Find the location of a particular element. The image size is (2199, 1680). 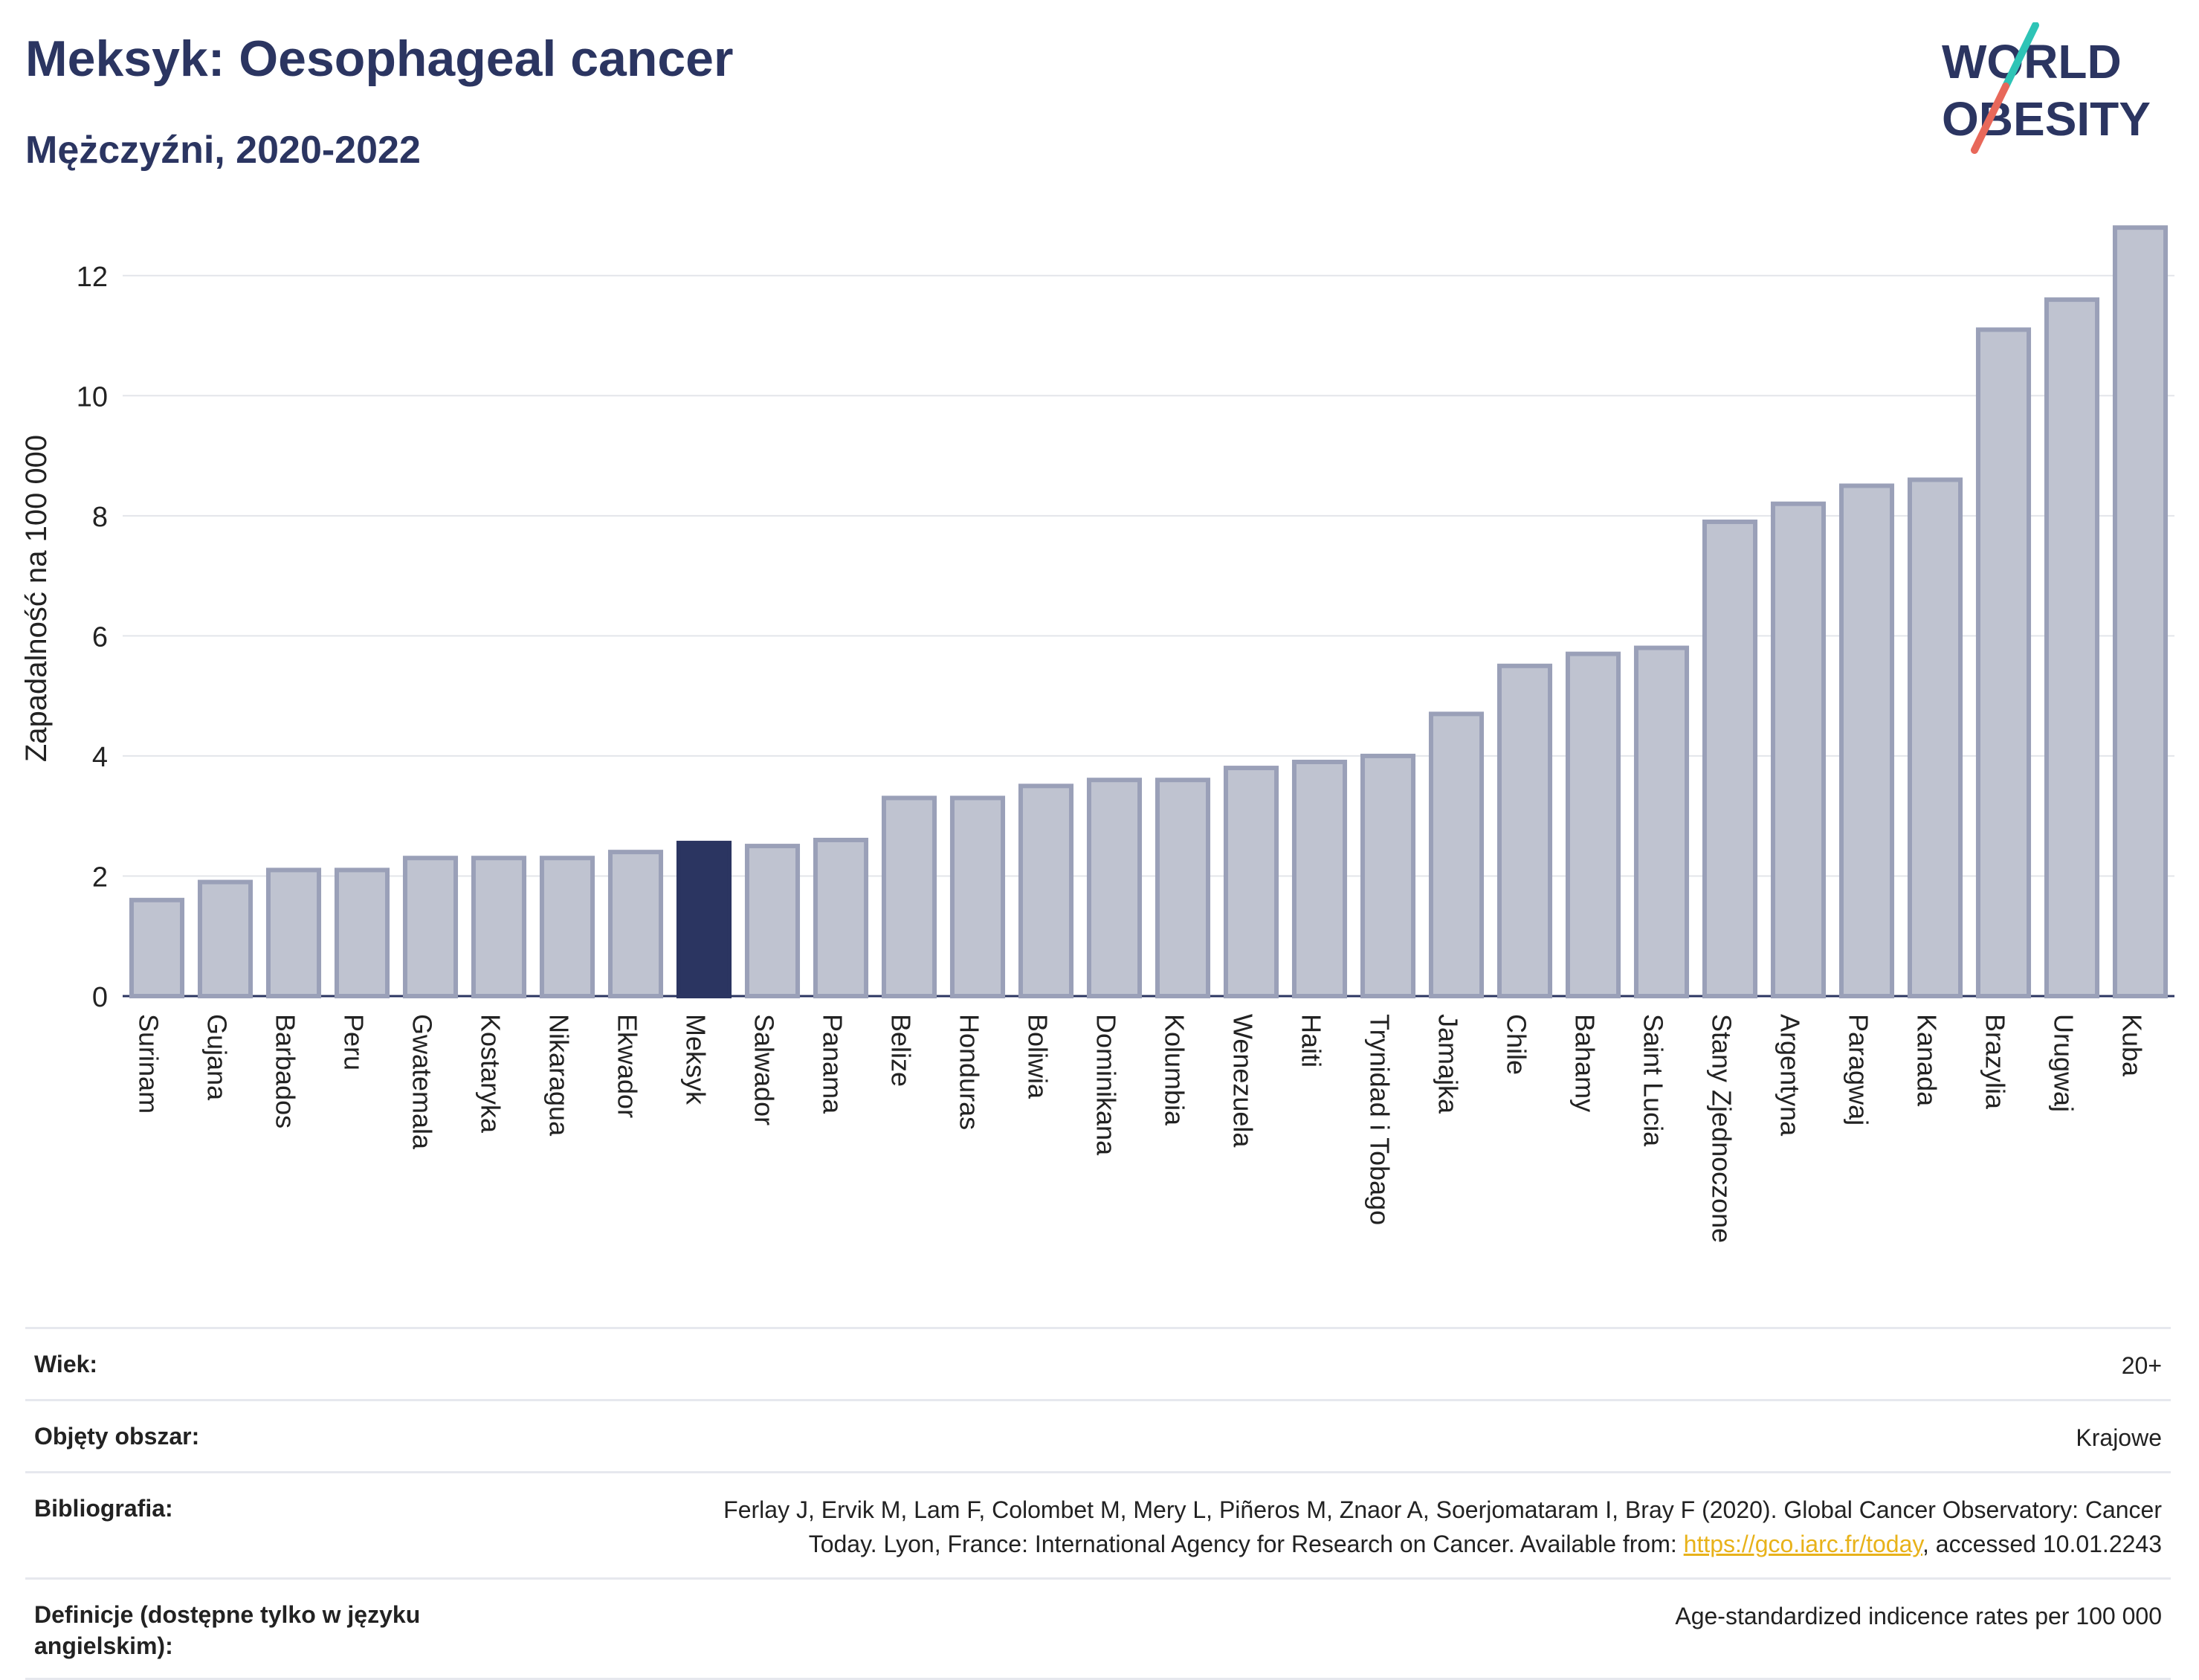

area-label: Objęty obszar: is located at coordinates (117, 1437).